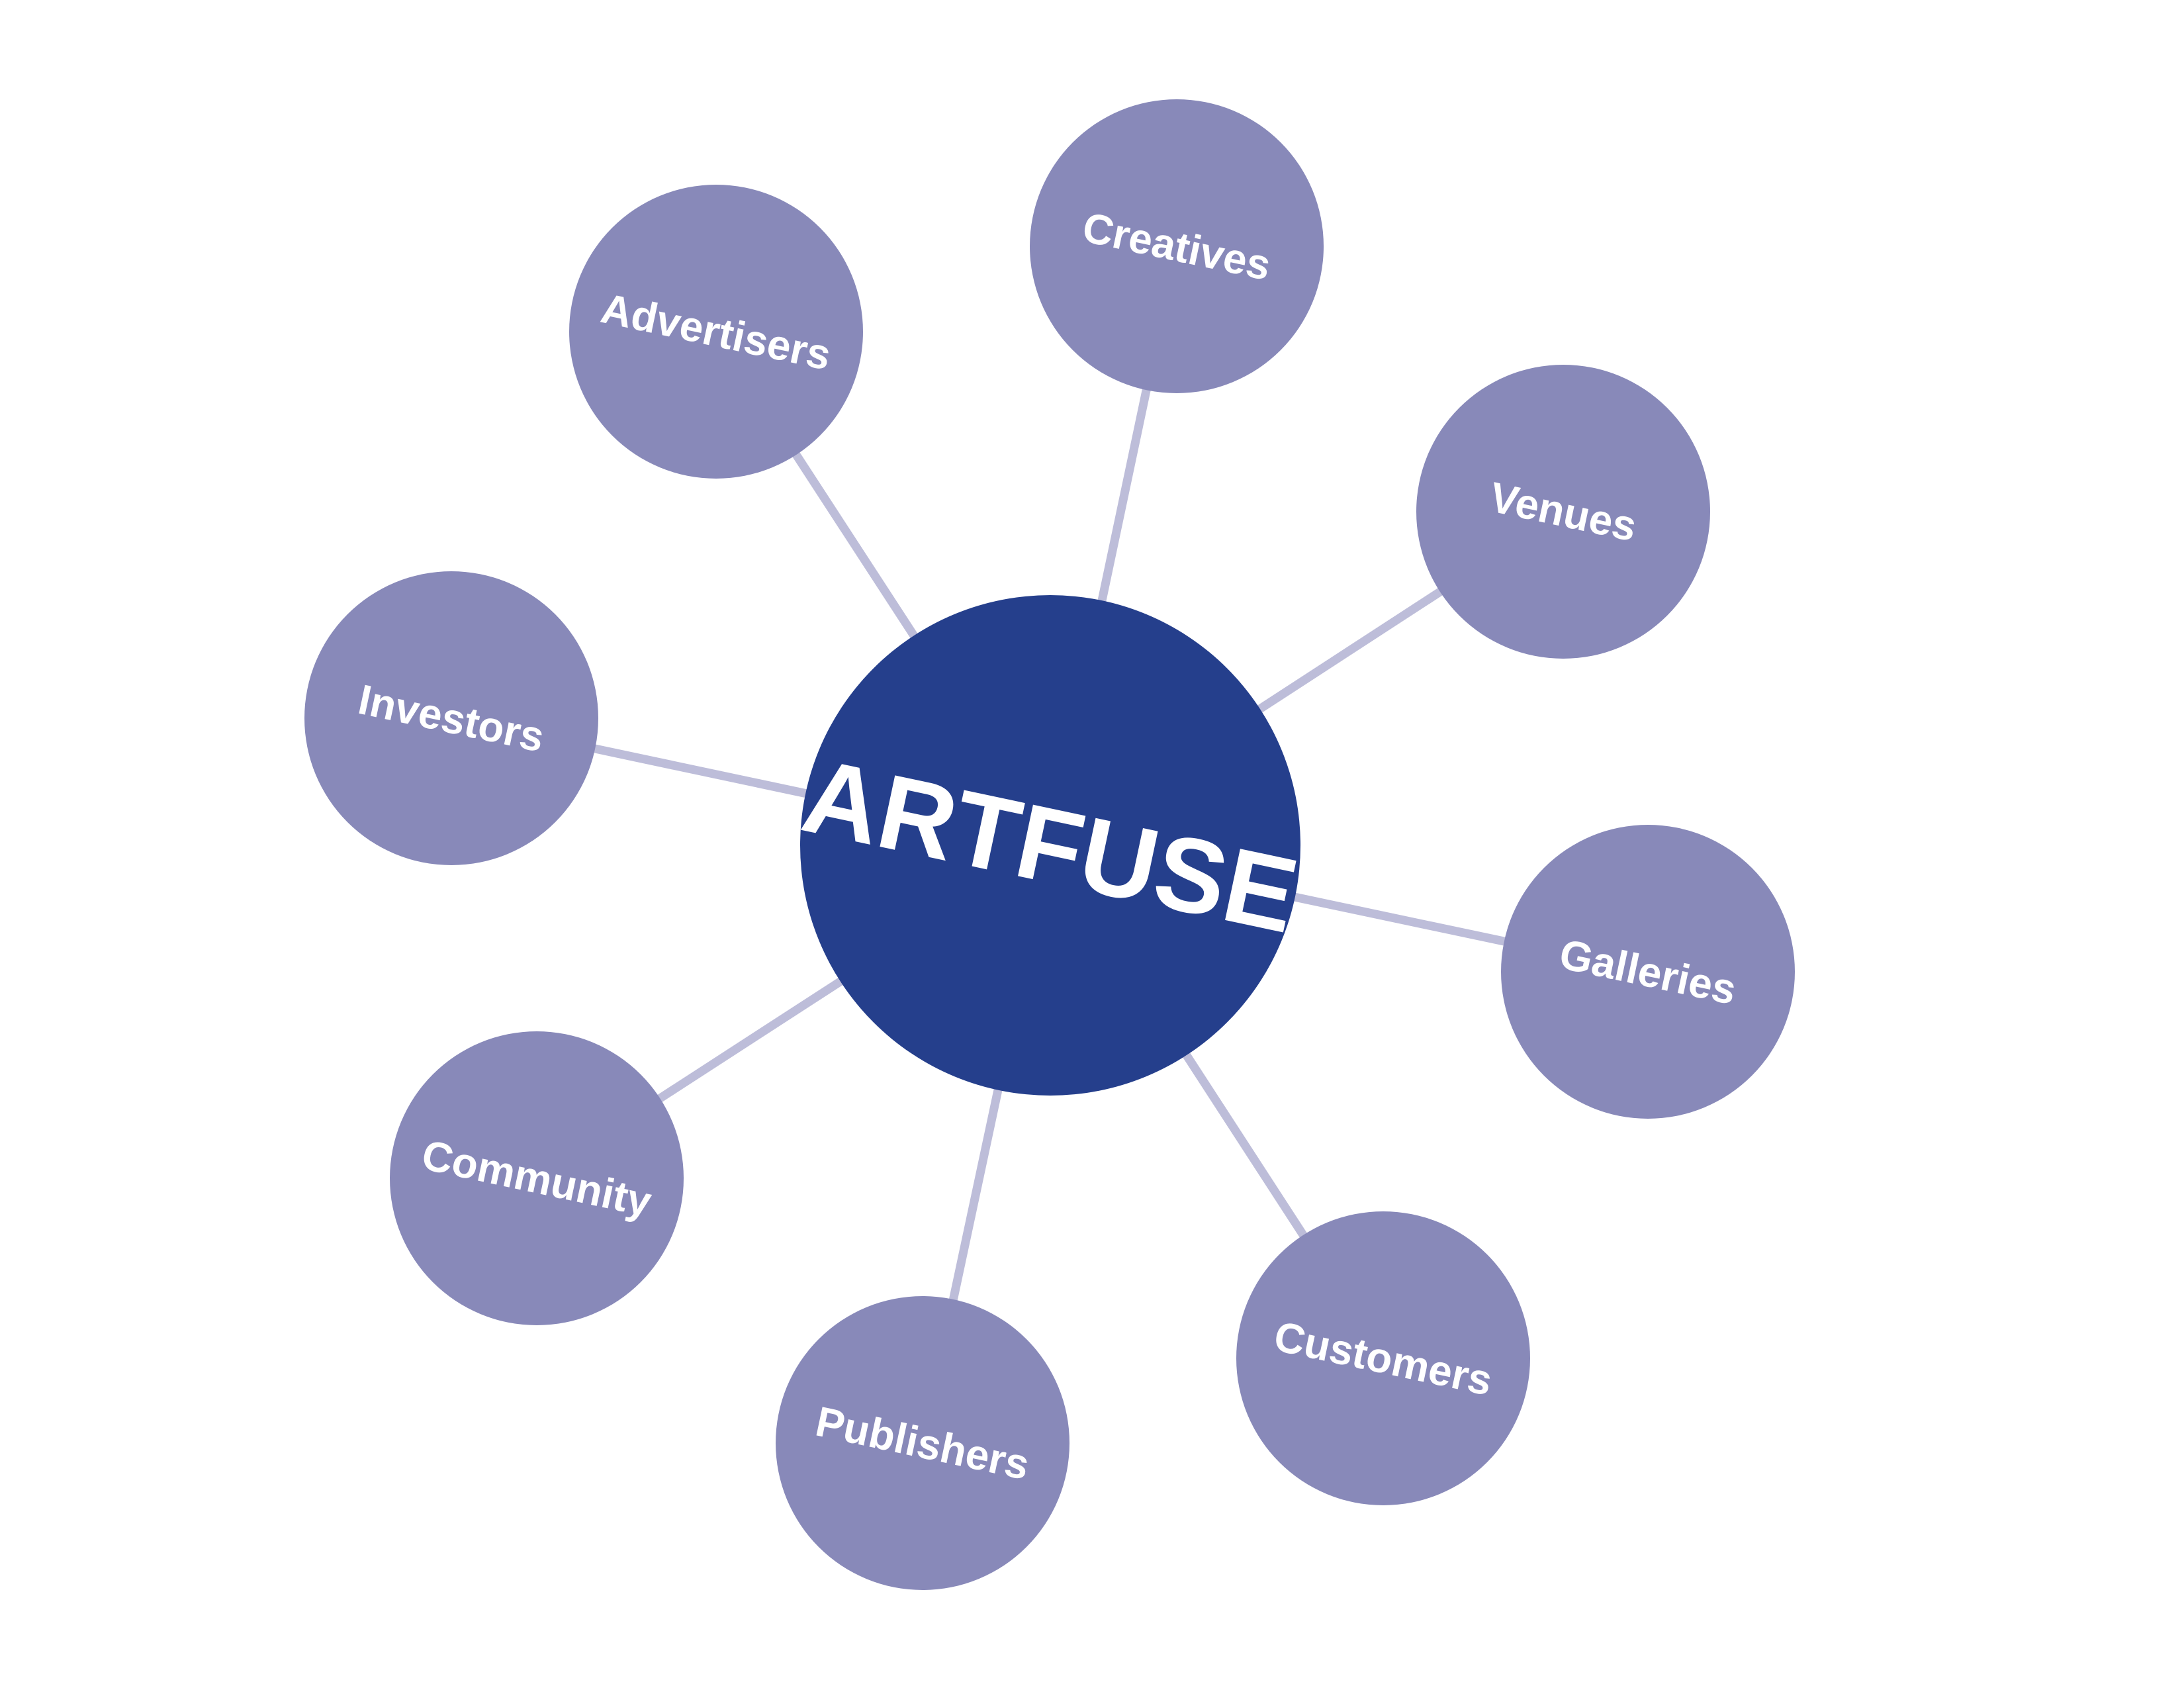 The width and height of the screenshot is (2184, 1688). I want to click on spoke-creatives, so click(1124, 495).